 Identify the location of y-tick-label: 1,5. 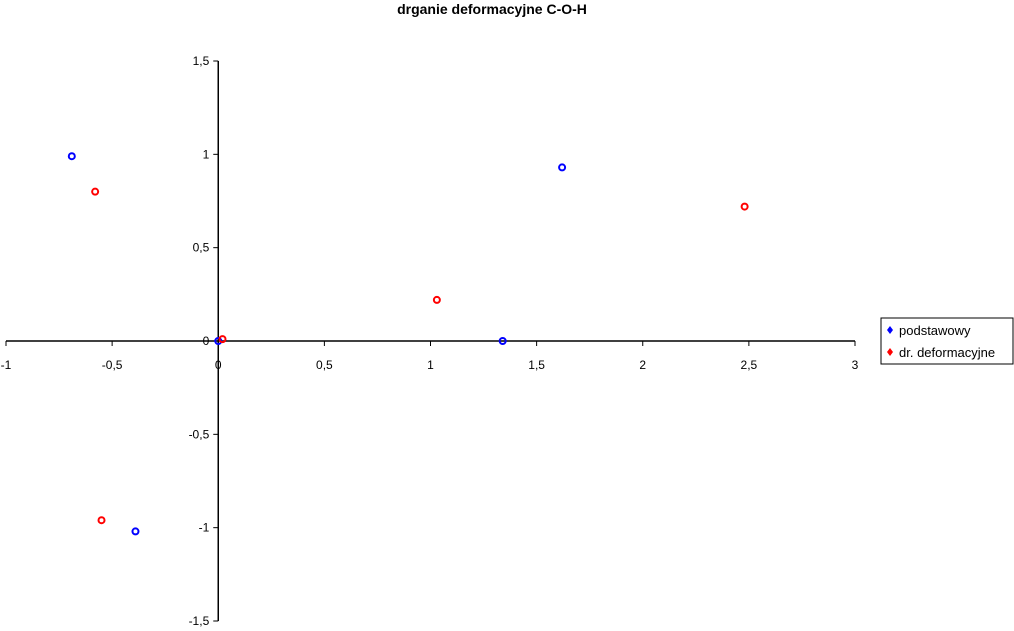
(201, 61).